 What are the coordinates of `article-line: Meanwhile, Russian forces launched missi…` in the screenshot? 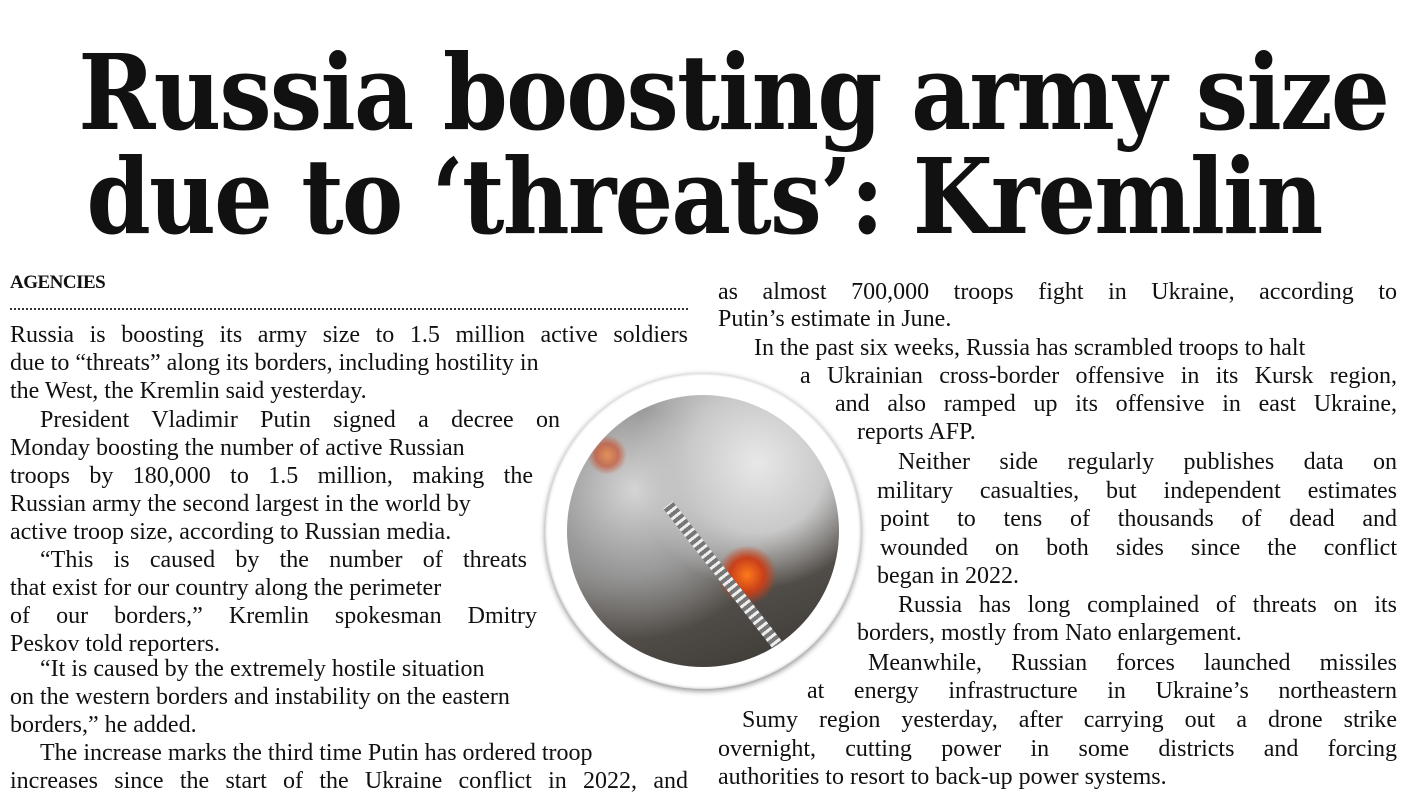 It's located at (1132, 663).